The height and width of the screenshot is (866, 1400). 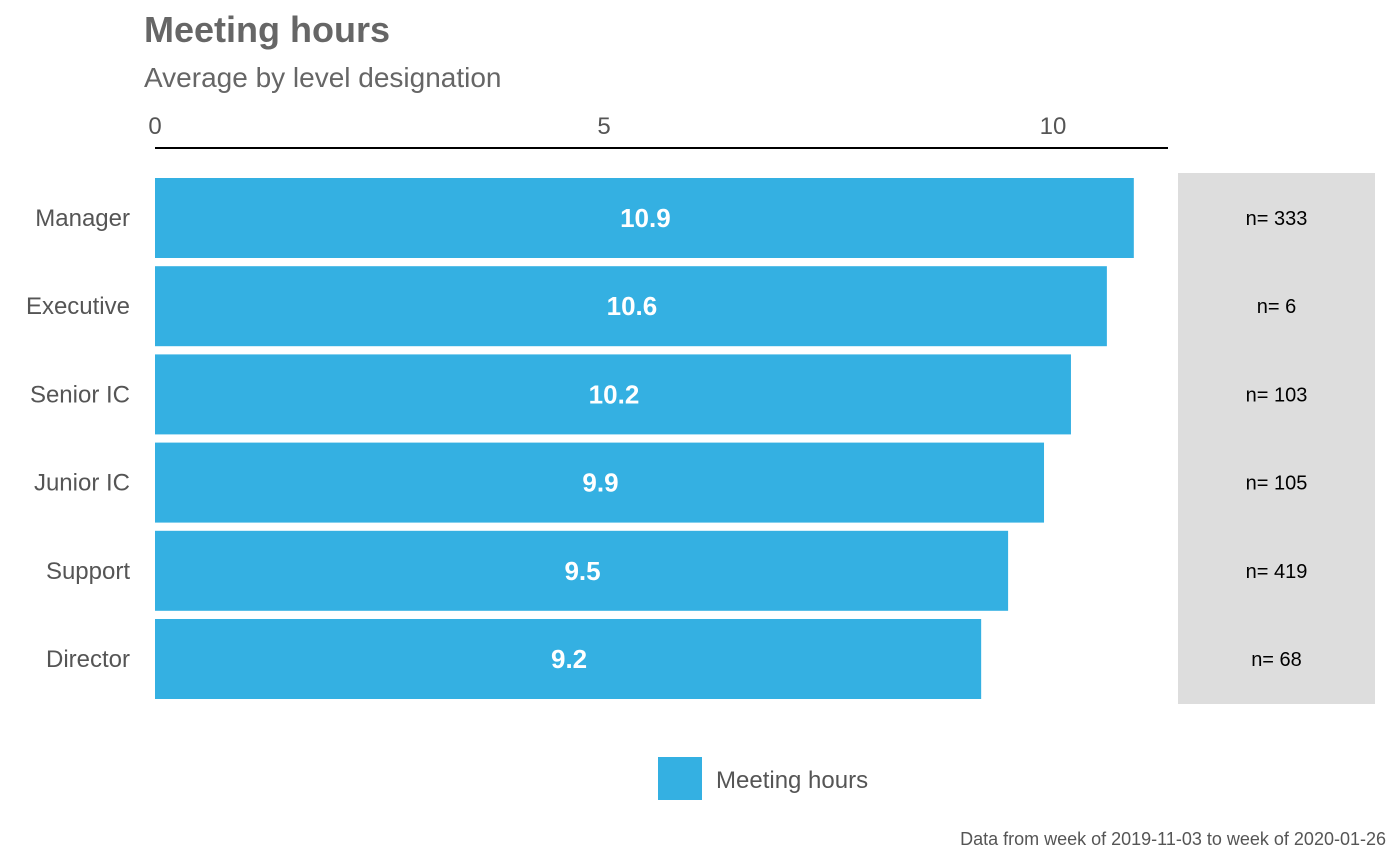 I want to click on bar-value-label: 10.9, so click(x=645, y=218).